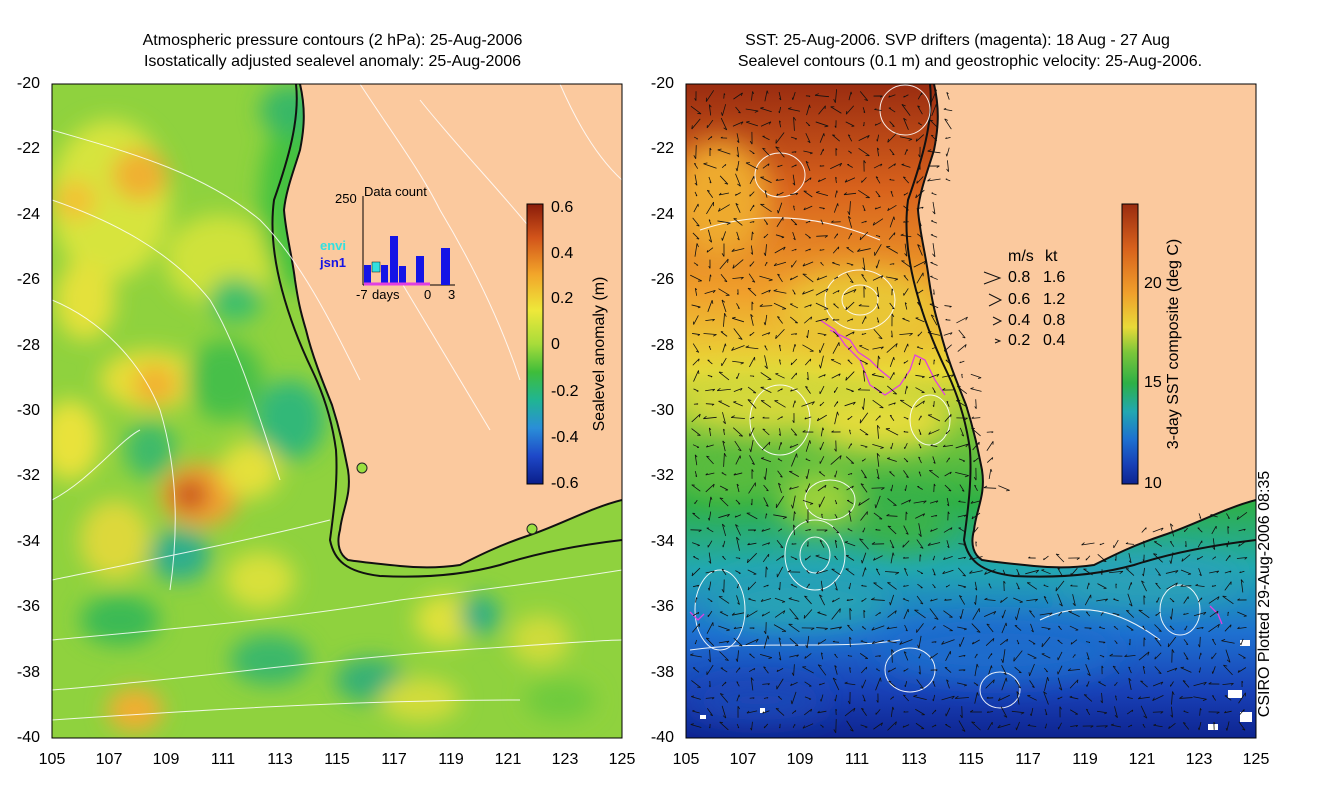 This screenshot has height=810, width=1320. What do you see at coordinates (28, 737) in the screenshot?
I see `left-y-tick: -40` at bounding box center [28, 737].